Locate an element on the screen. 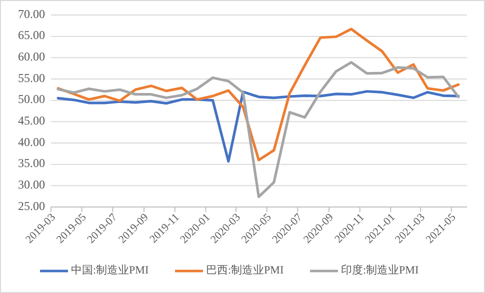 The width and height of the screenshot is (485, 293). legend-label: 中国:制造业PMI is located at coordinates (110, 270).